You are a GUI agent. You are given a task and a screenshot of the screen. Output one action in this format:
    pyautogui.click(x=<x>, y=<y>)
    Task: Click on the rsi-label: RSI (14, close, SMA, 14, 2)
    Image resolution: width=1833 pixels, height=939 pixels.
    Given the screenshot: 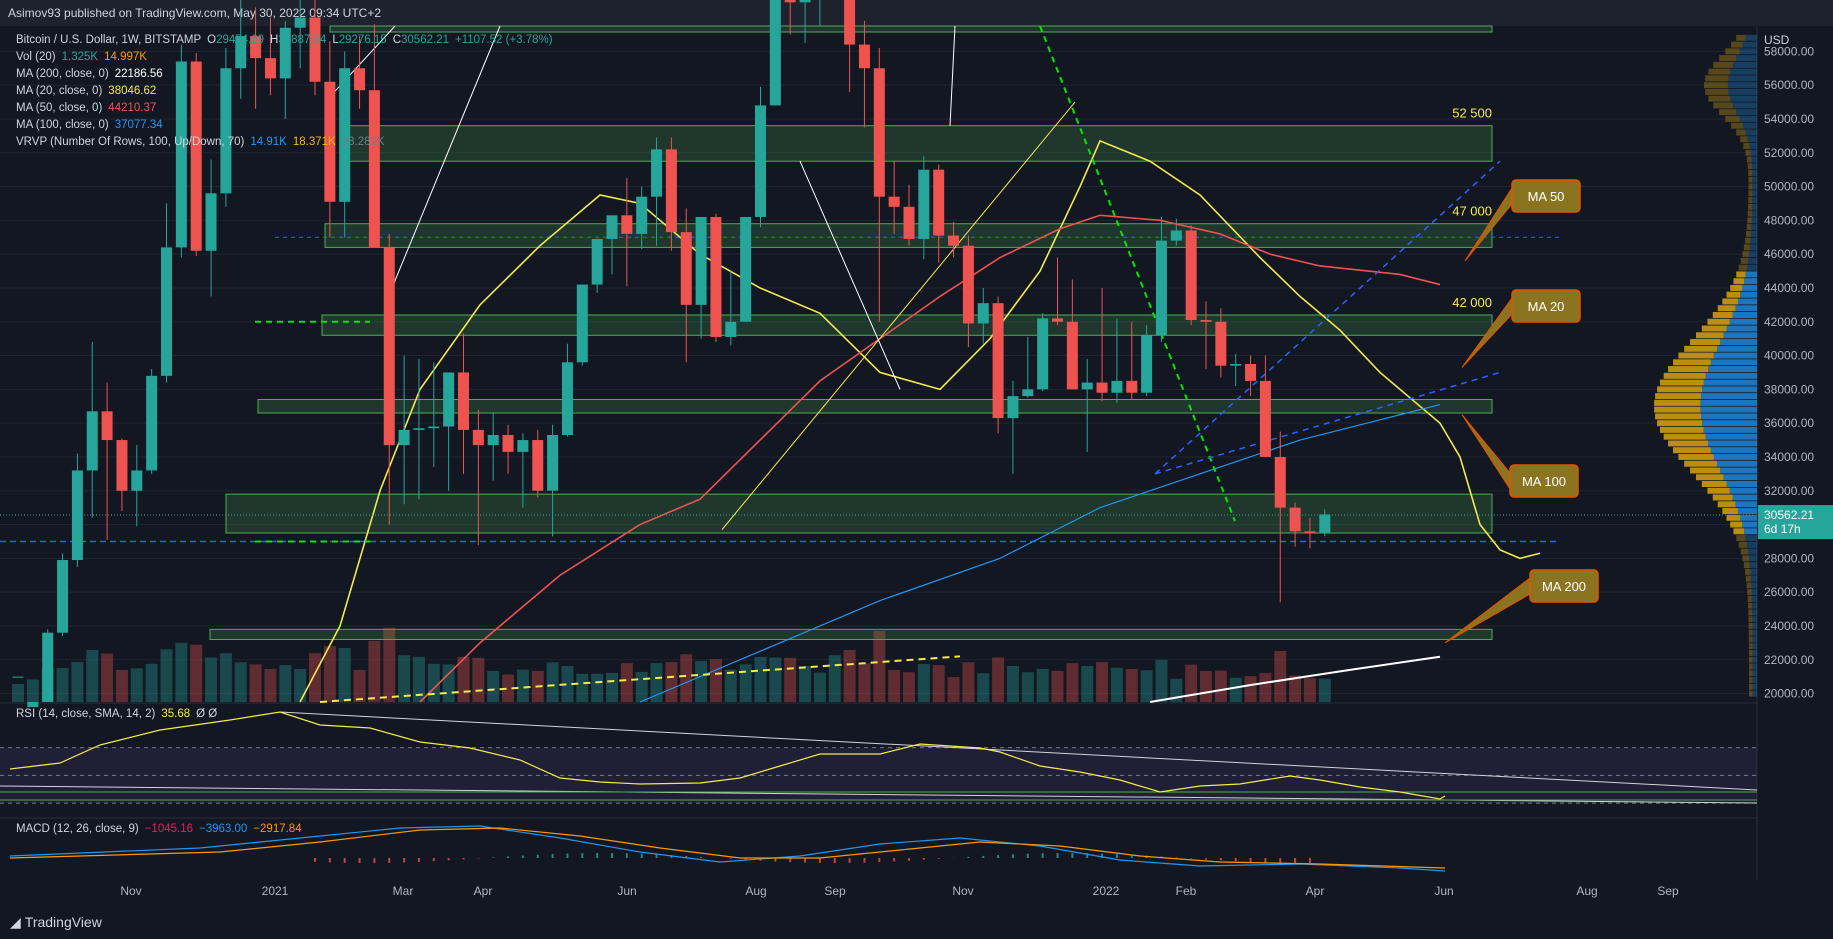 What is the action you would take?
    pyautogui.click(x=86, y=714)
    